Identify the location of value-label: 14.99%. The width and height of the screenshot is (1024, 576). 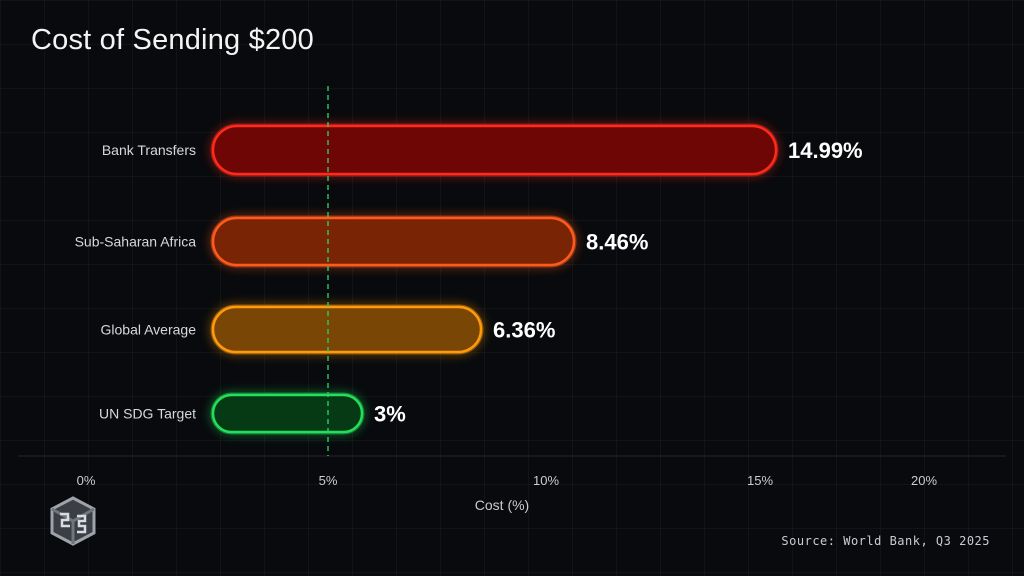
(825, 150).